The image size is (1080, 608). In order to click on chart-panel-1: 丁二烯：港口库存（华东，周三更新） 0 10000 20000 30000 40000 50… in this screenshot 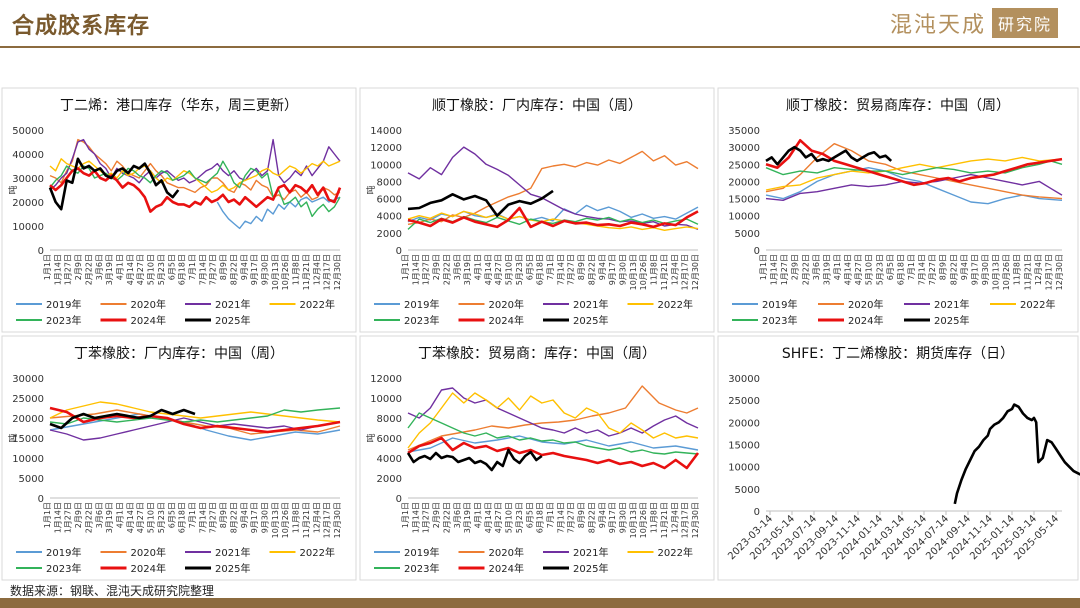, I will do `click(179, 210)`.